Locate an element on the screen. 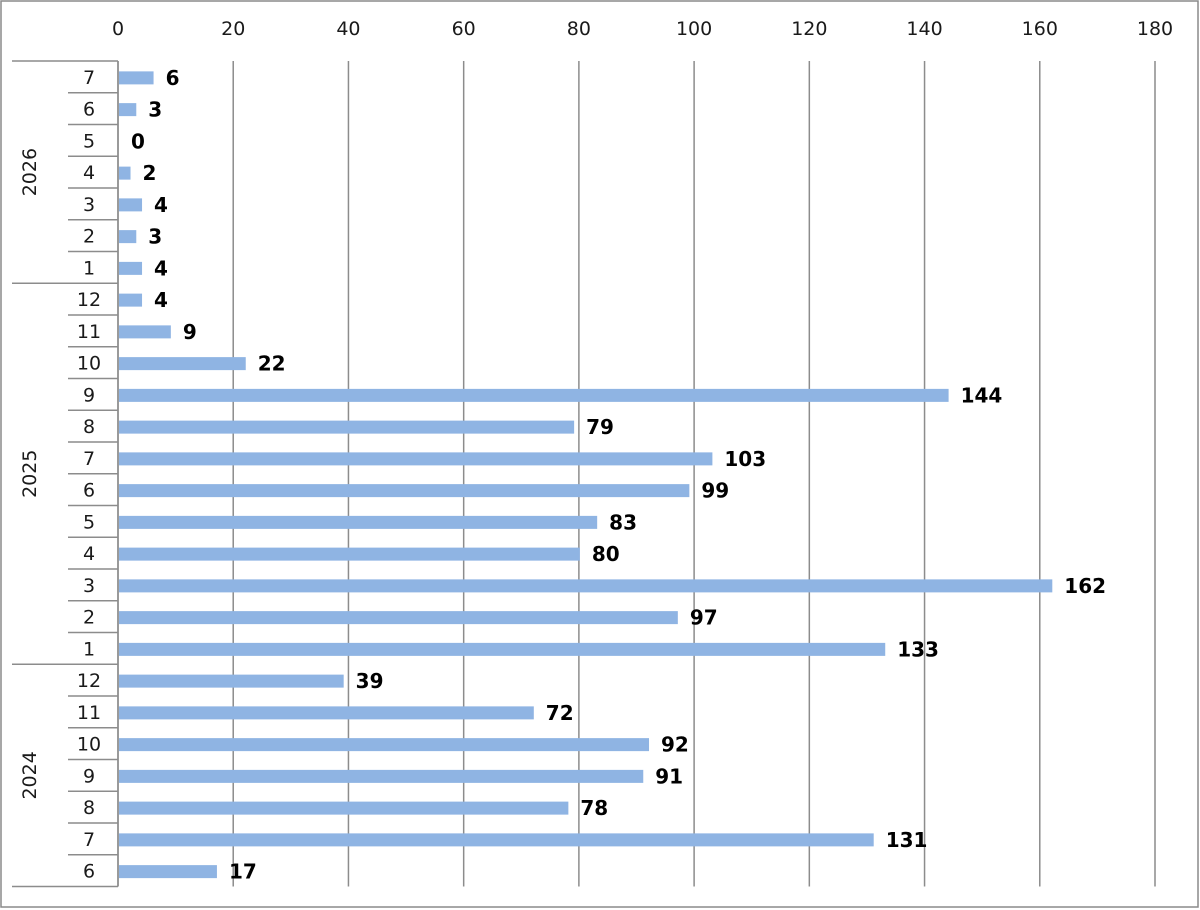 The image size is (1200, 910). data-label: 162 is located at coordinates (1085, 586).